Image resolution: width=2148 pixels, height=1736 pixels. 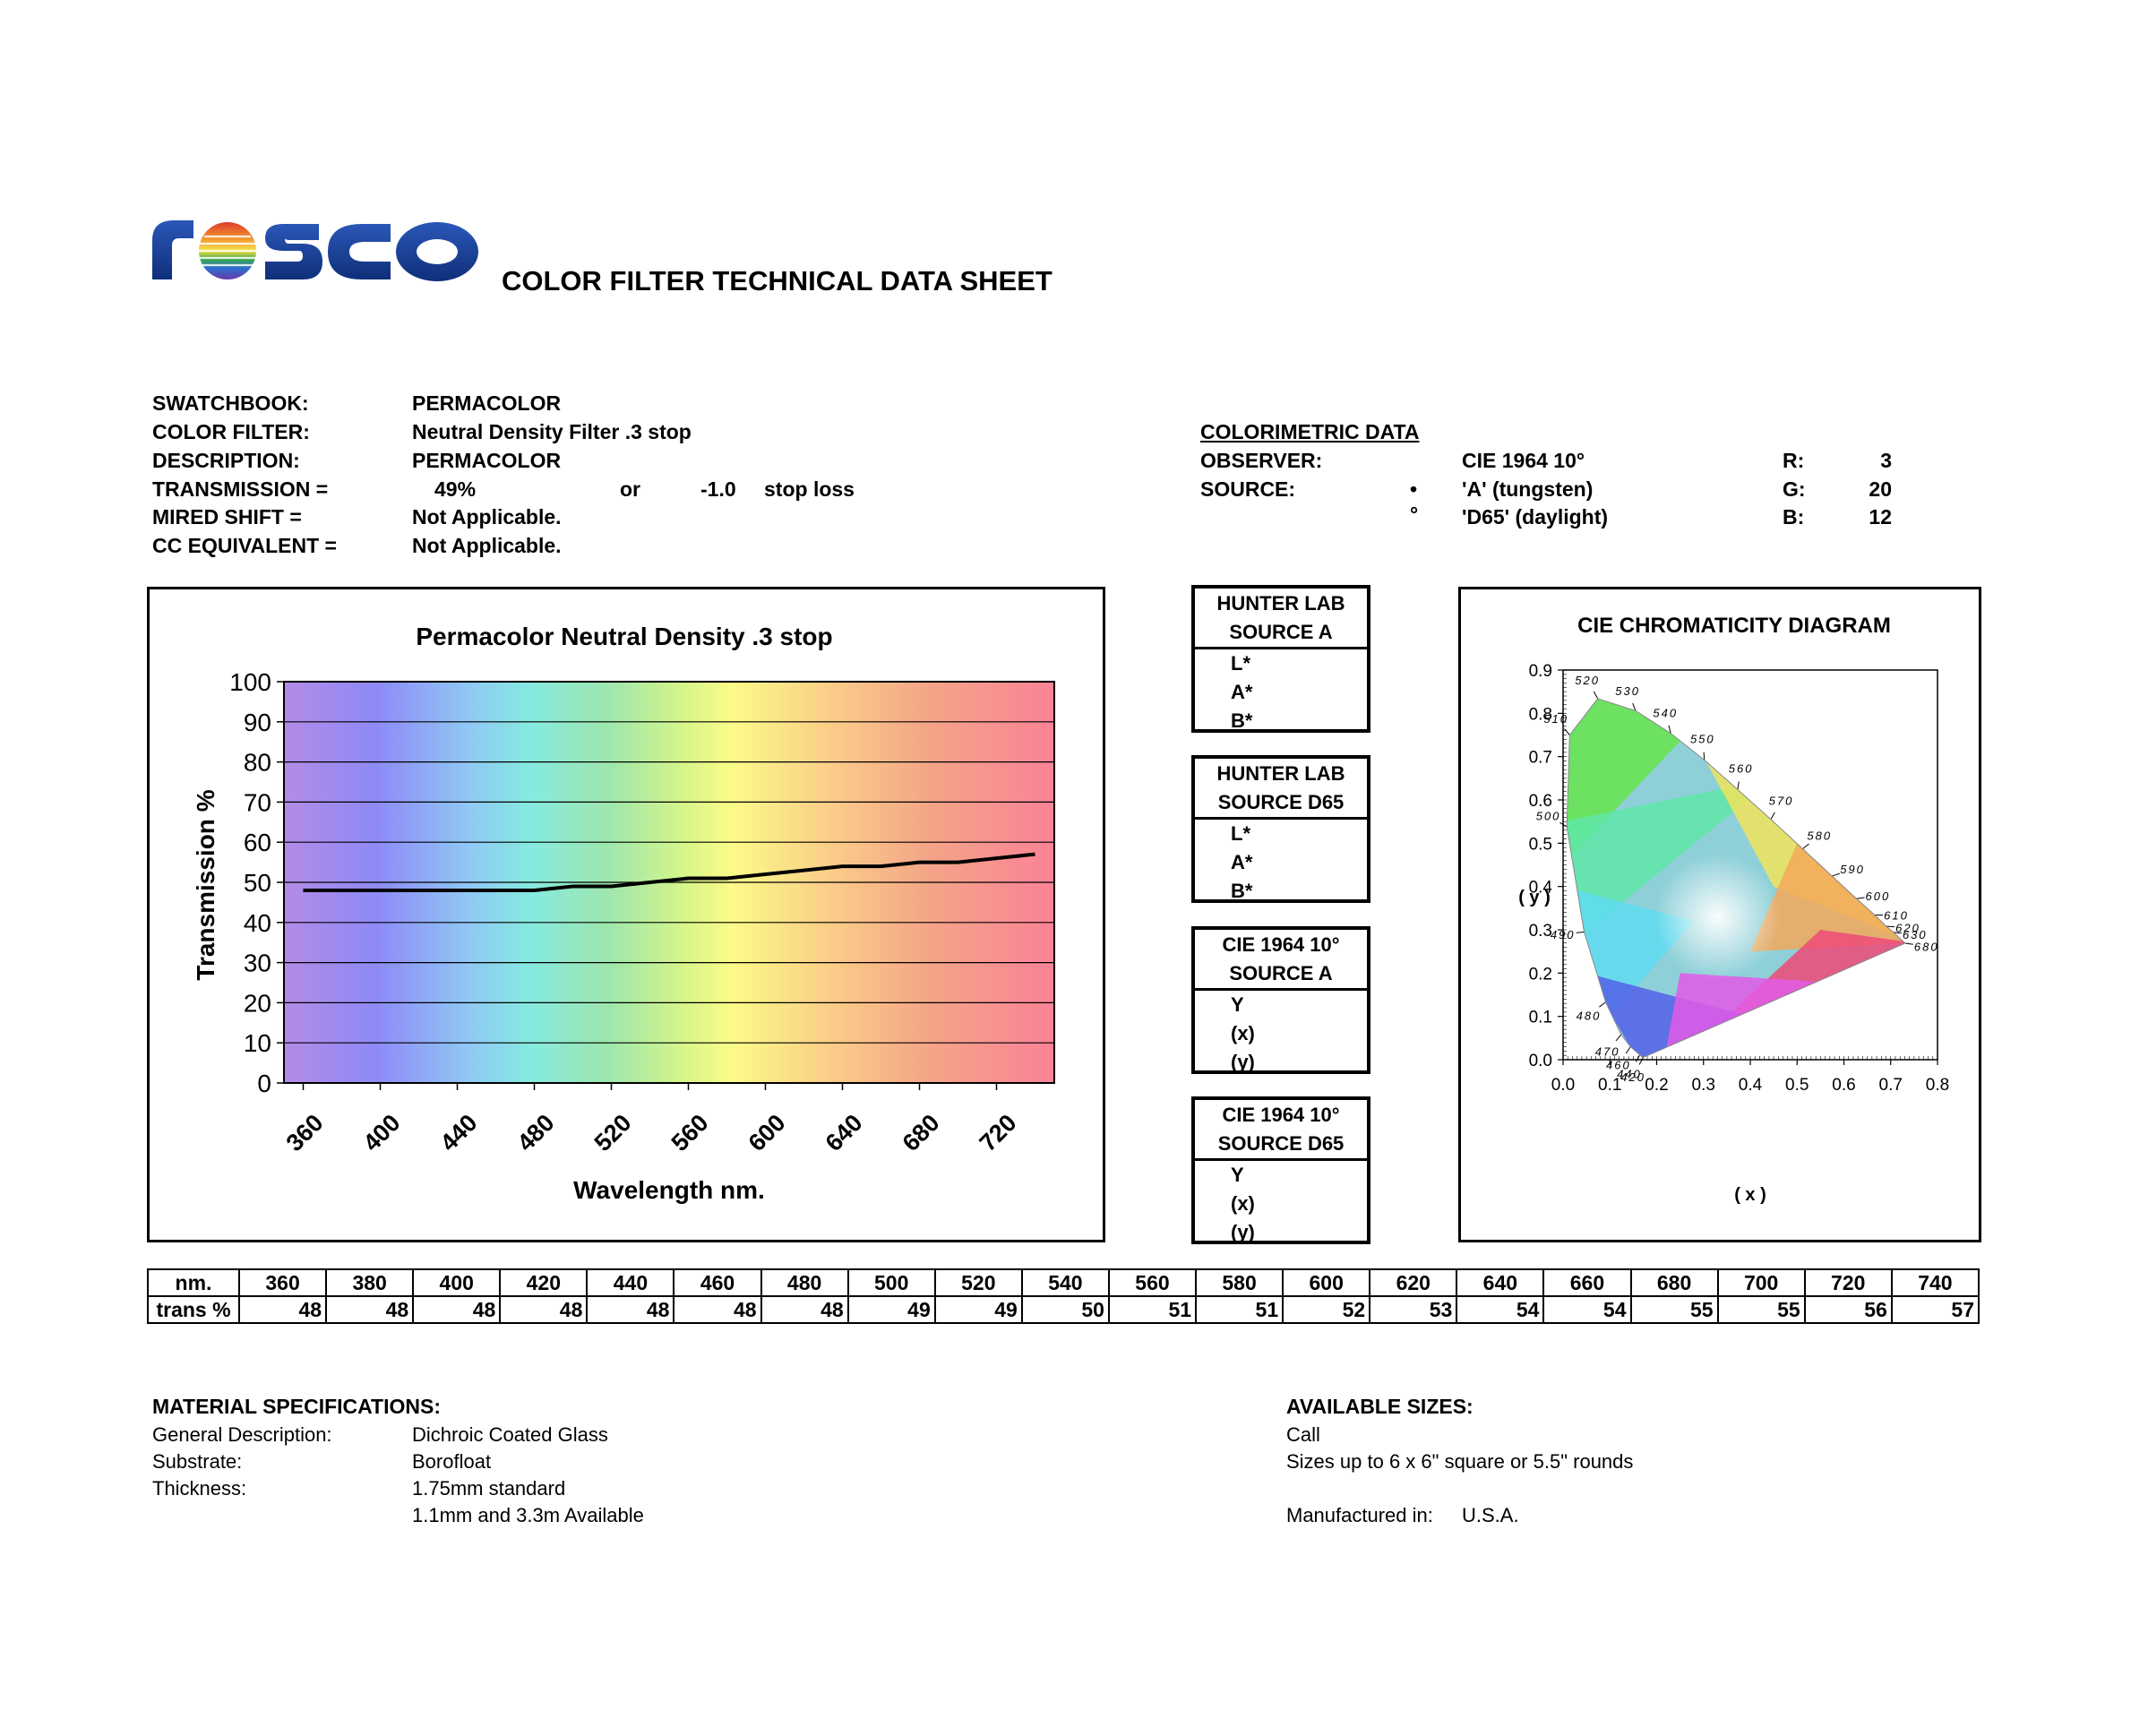 I want to click on y-tick-label: 20, so click(x=258, y=1003).